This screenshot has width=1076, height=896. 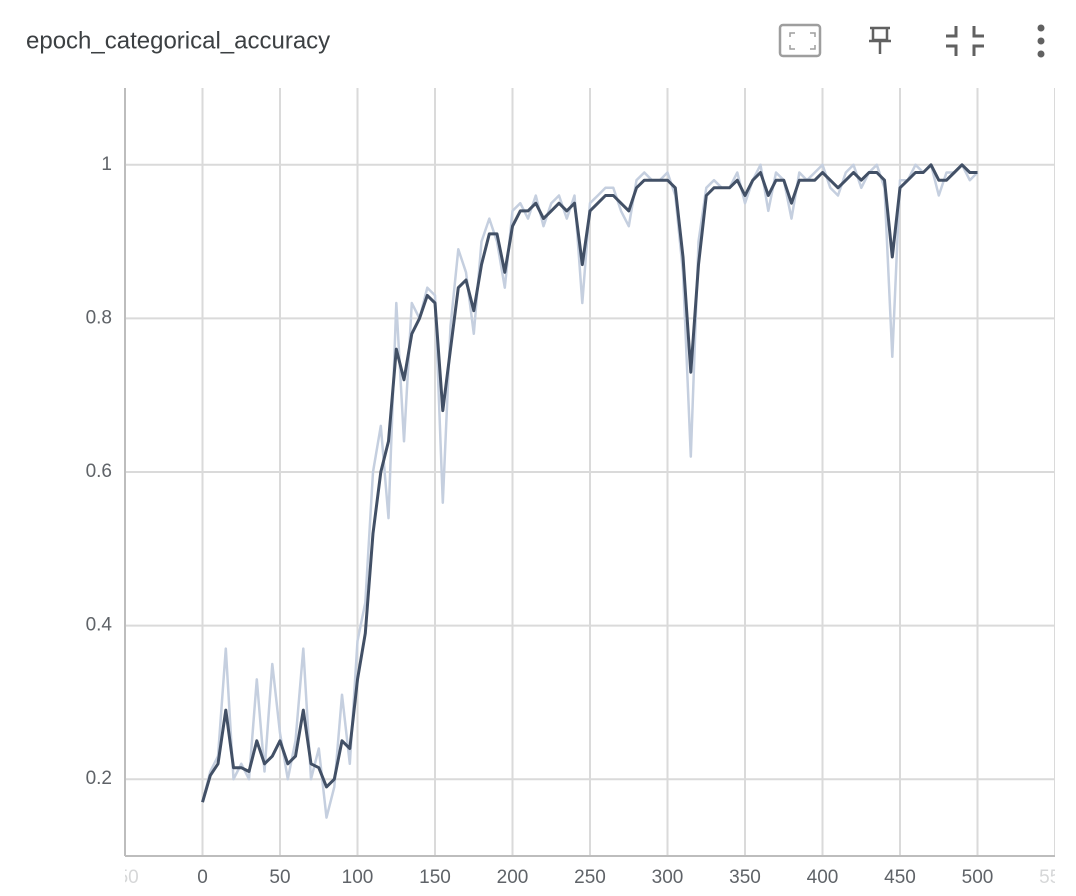 I want to click on x-tick-label: 50, so click(x=279, y=877).